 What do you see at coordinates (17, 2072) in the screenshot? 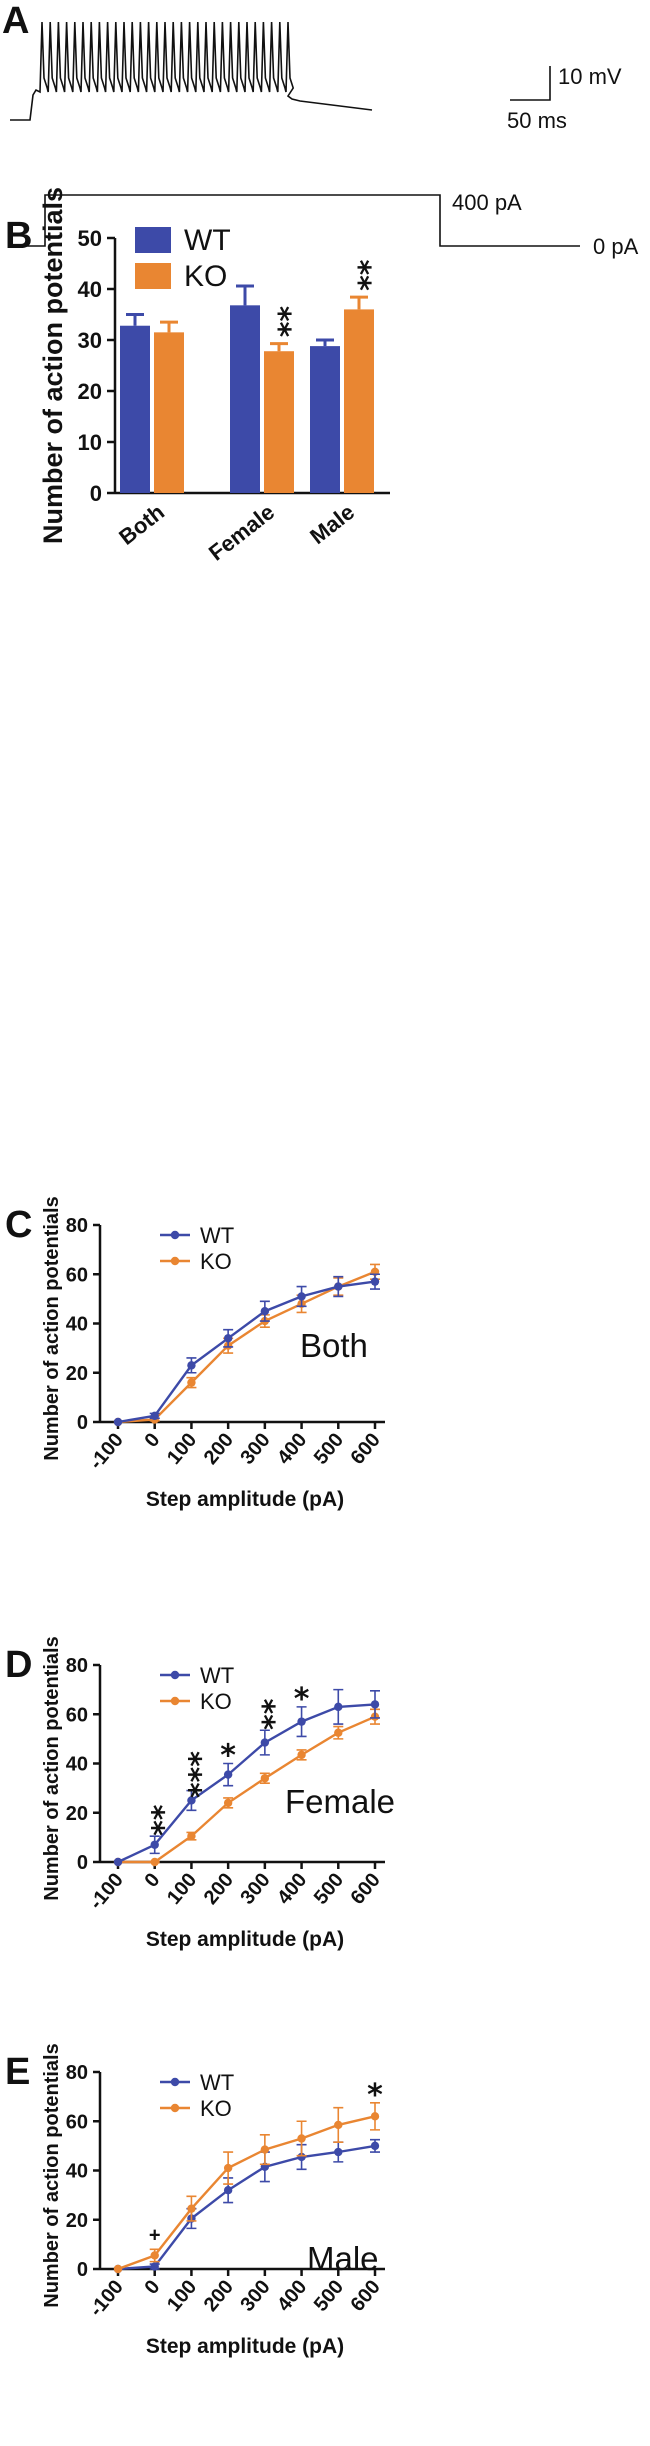
I see `panel-letter: E` at bounding box center [17, 2072].